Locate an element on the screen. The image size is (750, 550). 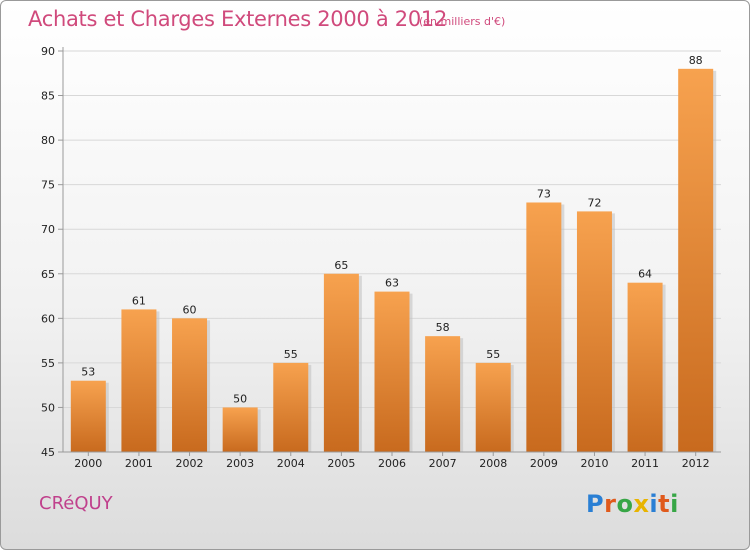
x-tick-label: 2011 is located at coordinates (645, 463).